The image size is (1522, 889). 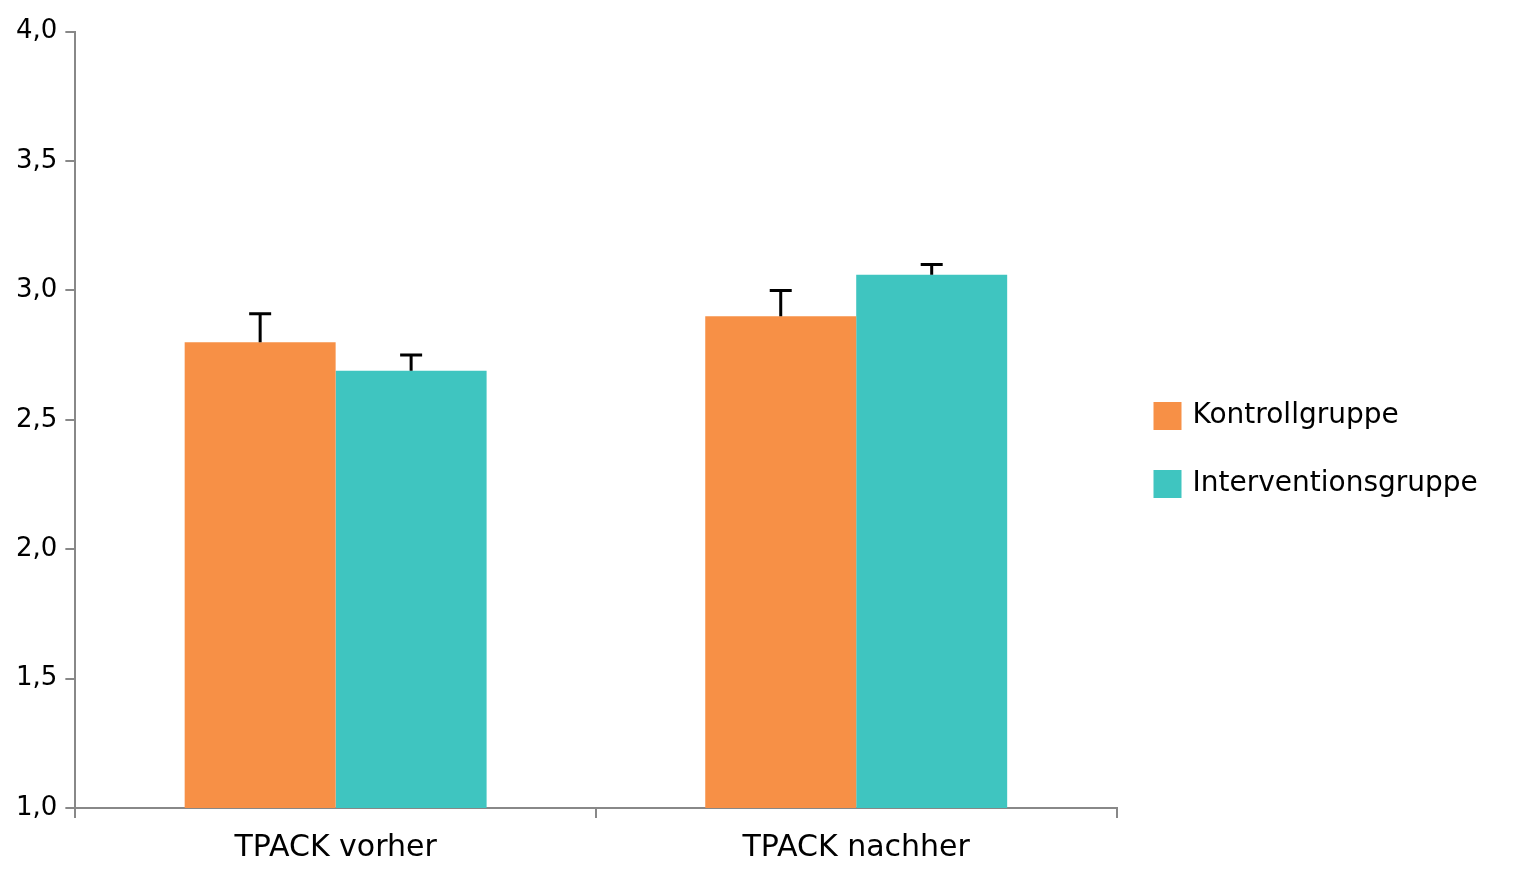 What do you see at coordinates (36, 288) in the screenshot?
I see `y-tick-label: 3,0` at bounding box center [36, 288].